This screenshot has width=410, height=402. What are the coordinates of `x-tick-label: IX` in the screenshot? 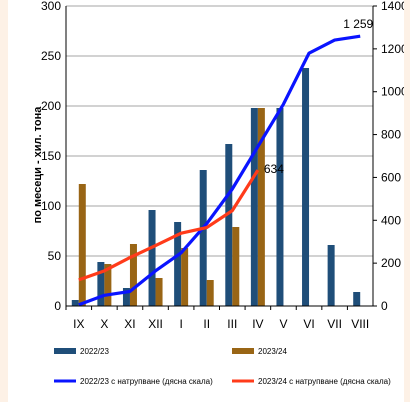 It's located at (78, 324).